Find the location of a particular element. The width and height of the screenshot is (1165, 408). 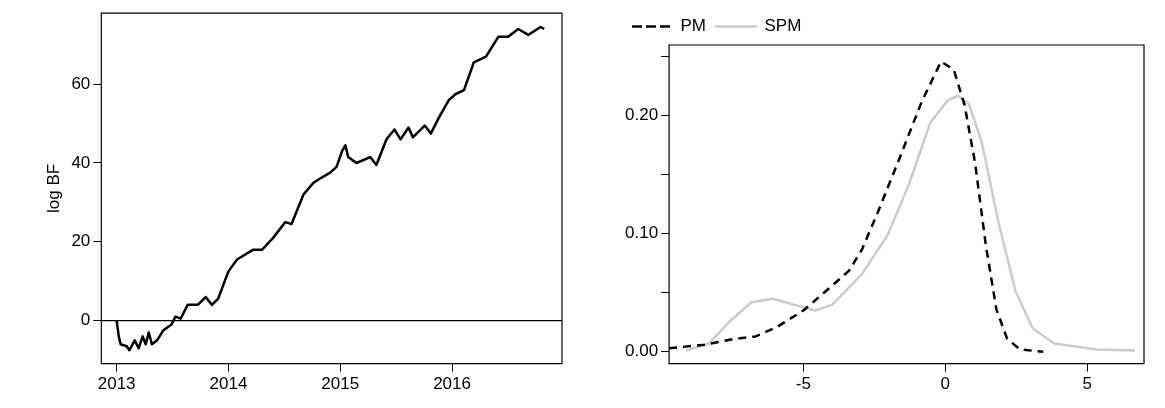

x-tick-label: 0 is located at coordinates (945, 384).